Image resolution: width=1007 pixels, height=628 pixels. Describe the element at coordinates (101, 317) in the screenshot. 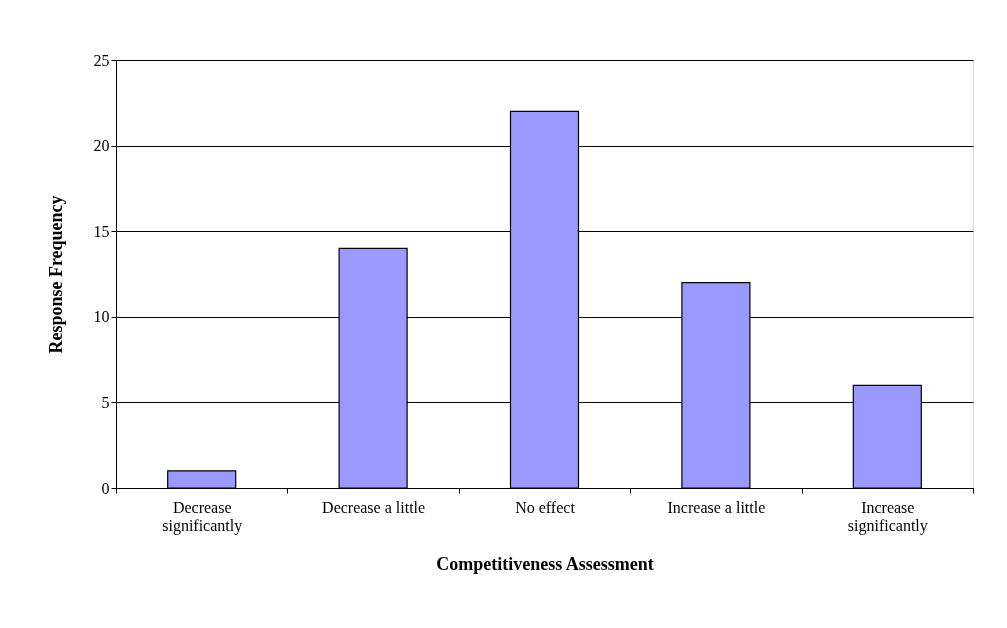

I see `y-tick-label: 10` at that location.